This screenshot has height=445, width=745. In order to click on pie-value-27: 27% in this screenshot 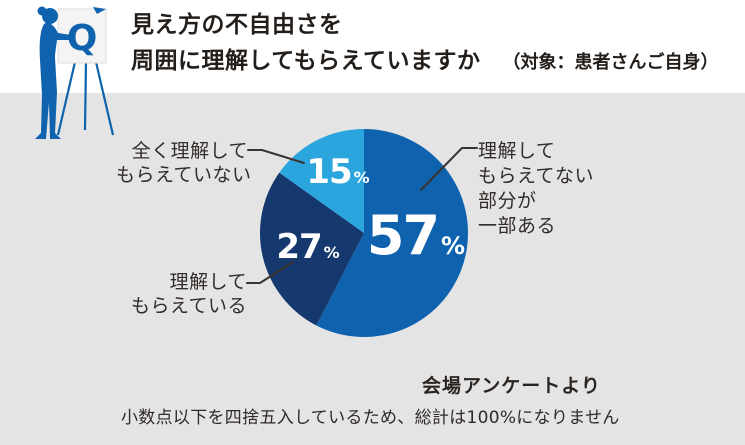, I will do `click(308, 247)`.